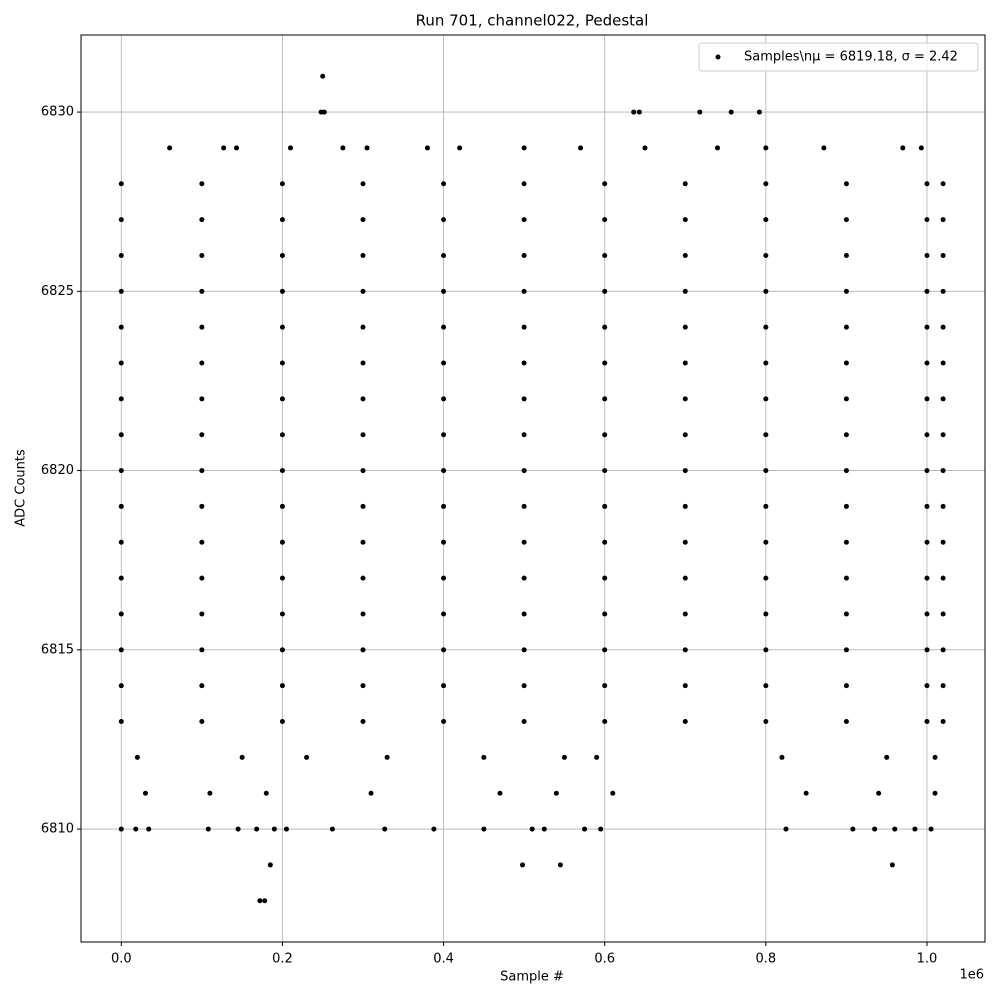 The width and height of the screenshot is (1000, 1000). Describe the element at coordinates (766, 959) in the screenshot. I see `x-tick-label: 0.8` at that location.